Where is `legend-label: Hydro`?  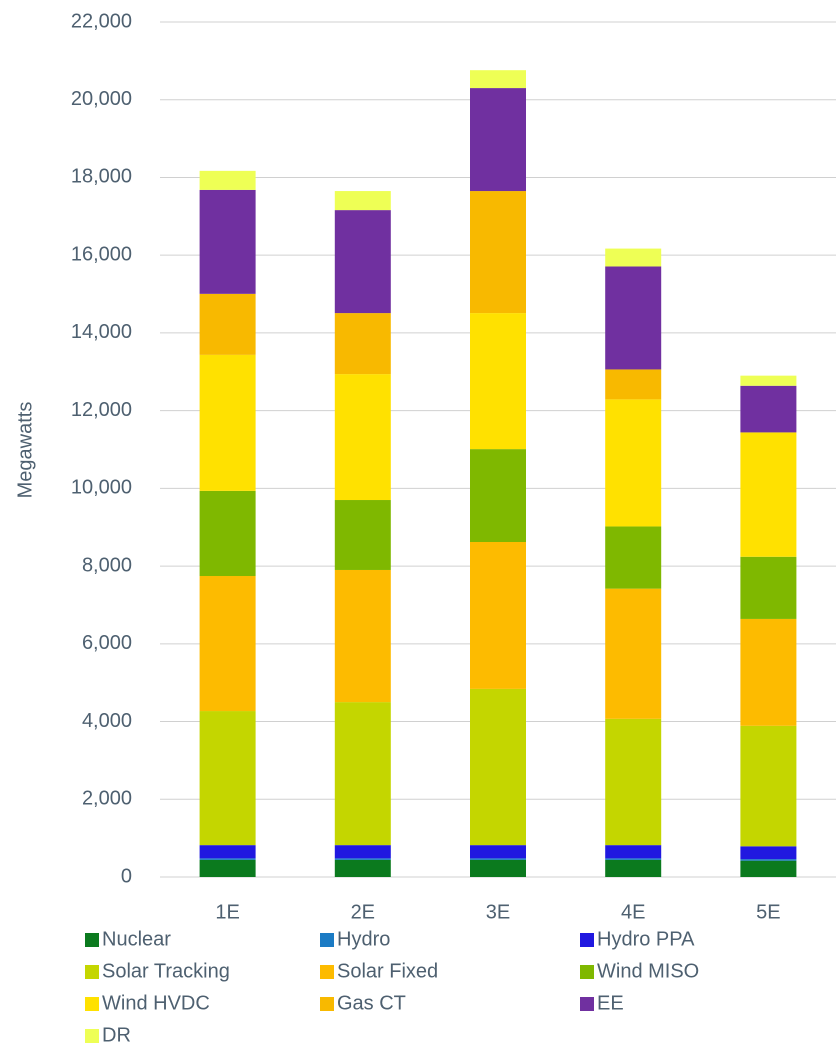 legend-label: Hydro is located at coordinates (363, 939).